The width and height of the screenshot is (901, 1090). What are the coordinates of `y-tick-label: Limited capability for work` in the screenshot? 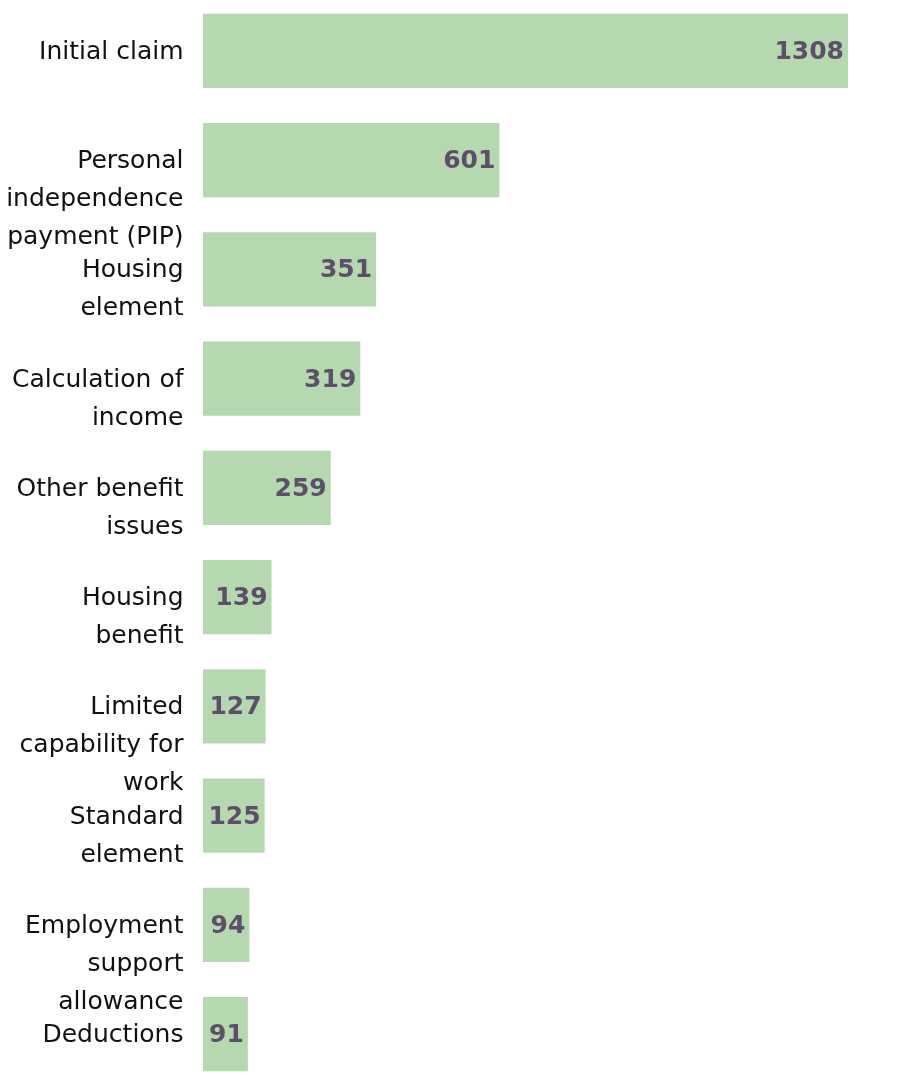 It's located at (102, 744).